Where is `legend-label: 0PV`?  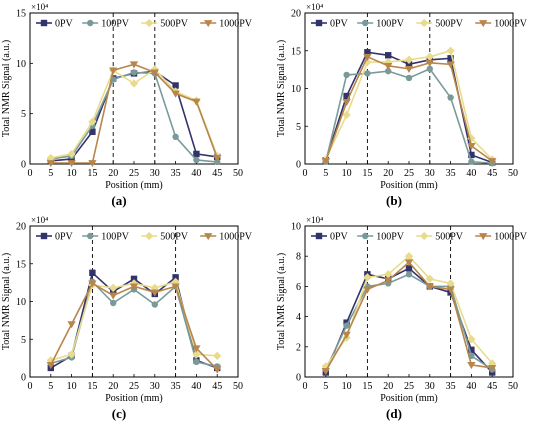
legend-label: 0PV is located at coordinates (64, 24).